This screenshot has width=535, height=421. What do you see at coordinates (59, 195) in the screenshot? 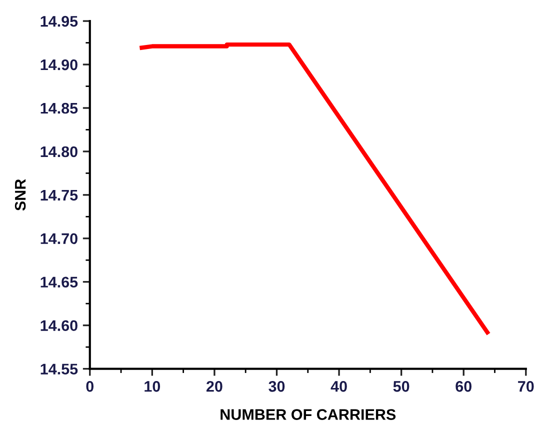
I see `y-tick-label: 14.75` at bounding box center [59, 195].